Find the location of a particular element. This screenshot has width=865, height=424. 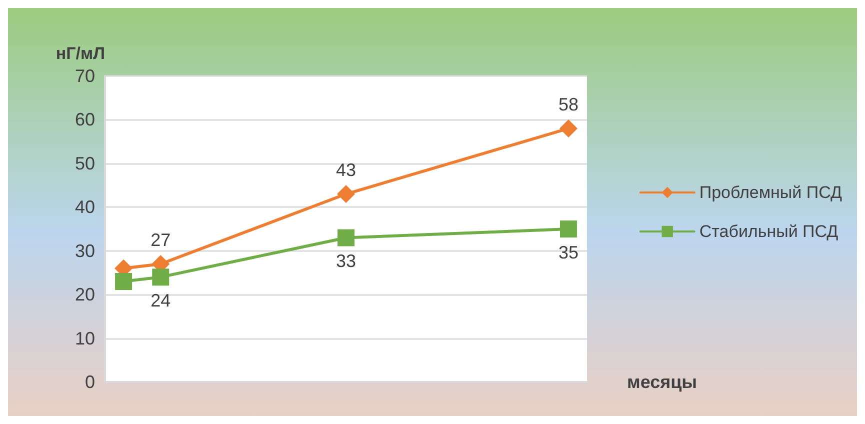

data-label: 24 is located at coordinates (160, 300).